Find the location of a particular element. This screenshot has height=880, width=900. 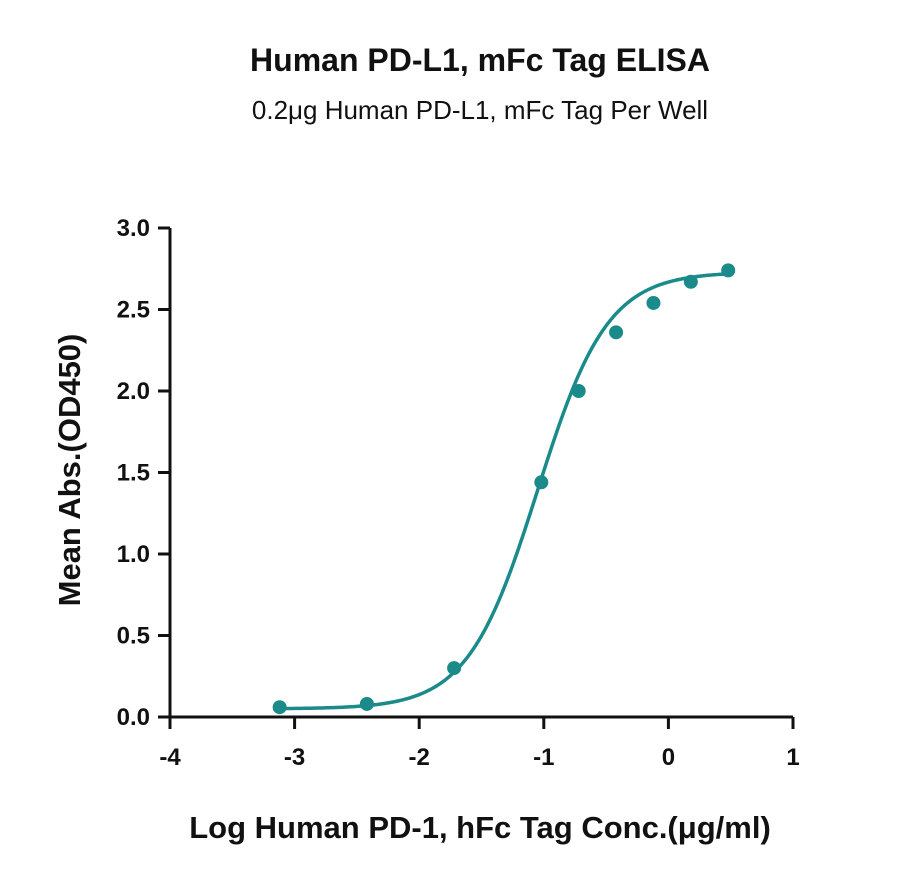

y-tick-label: 1.5 is located at coordinates (133, 473).